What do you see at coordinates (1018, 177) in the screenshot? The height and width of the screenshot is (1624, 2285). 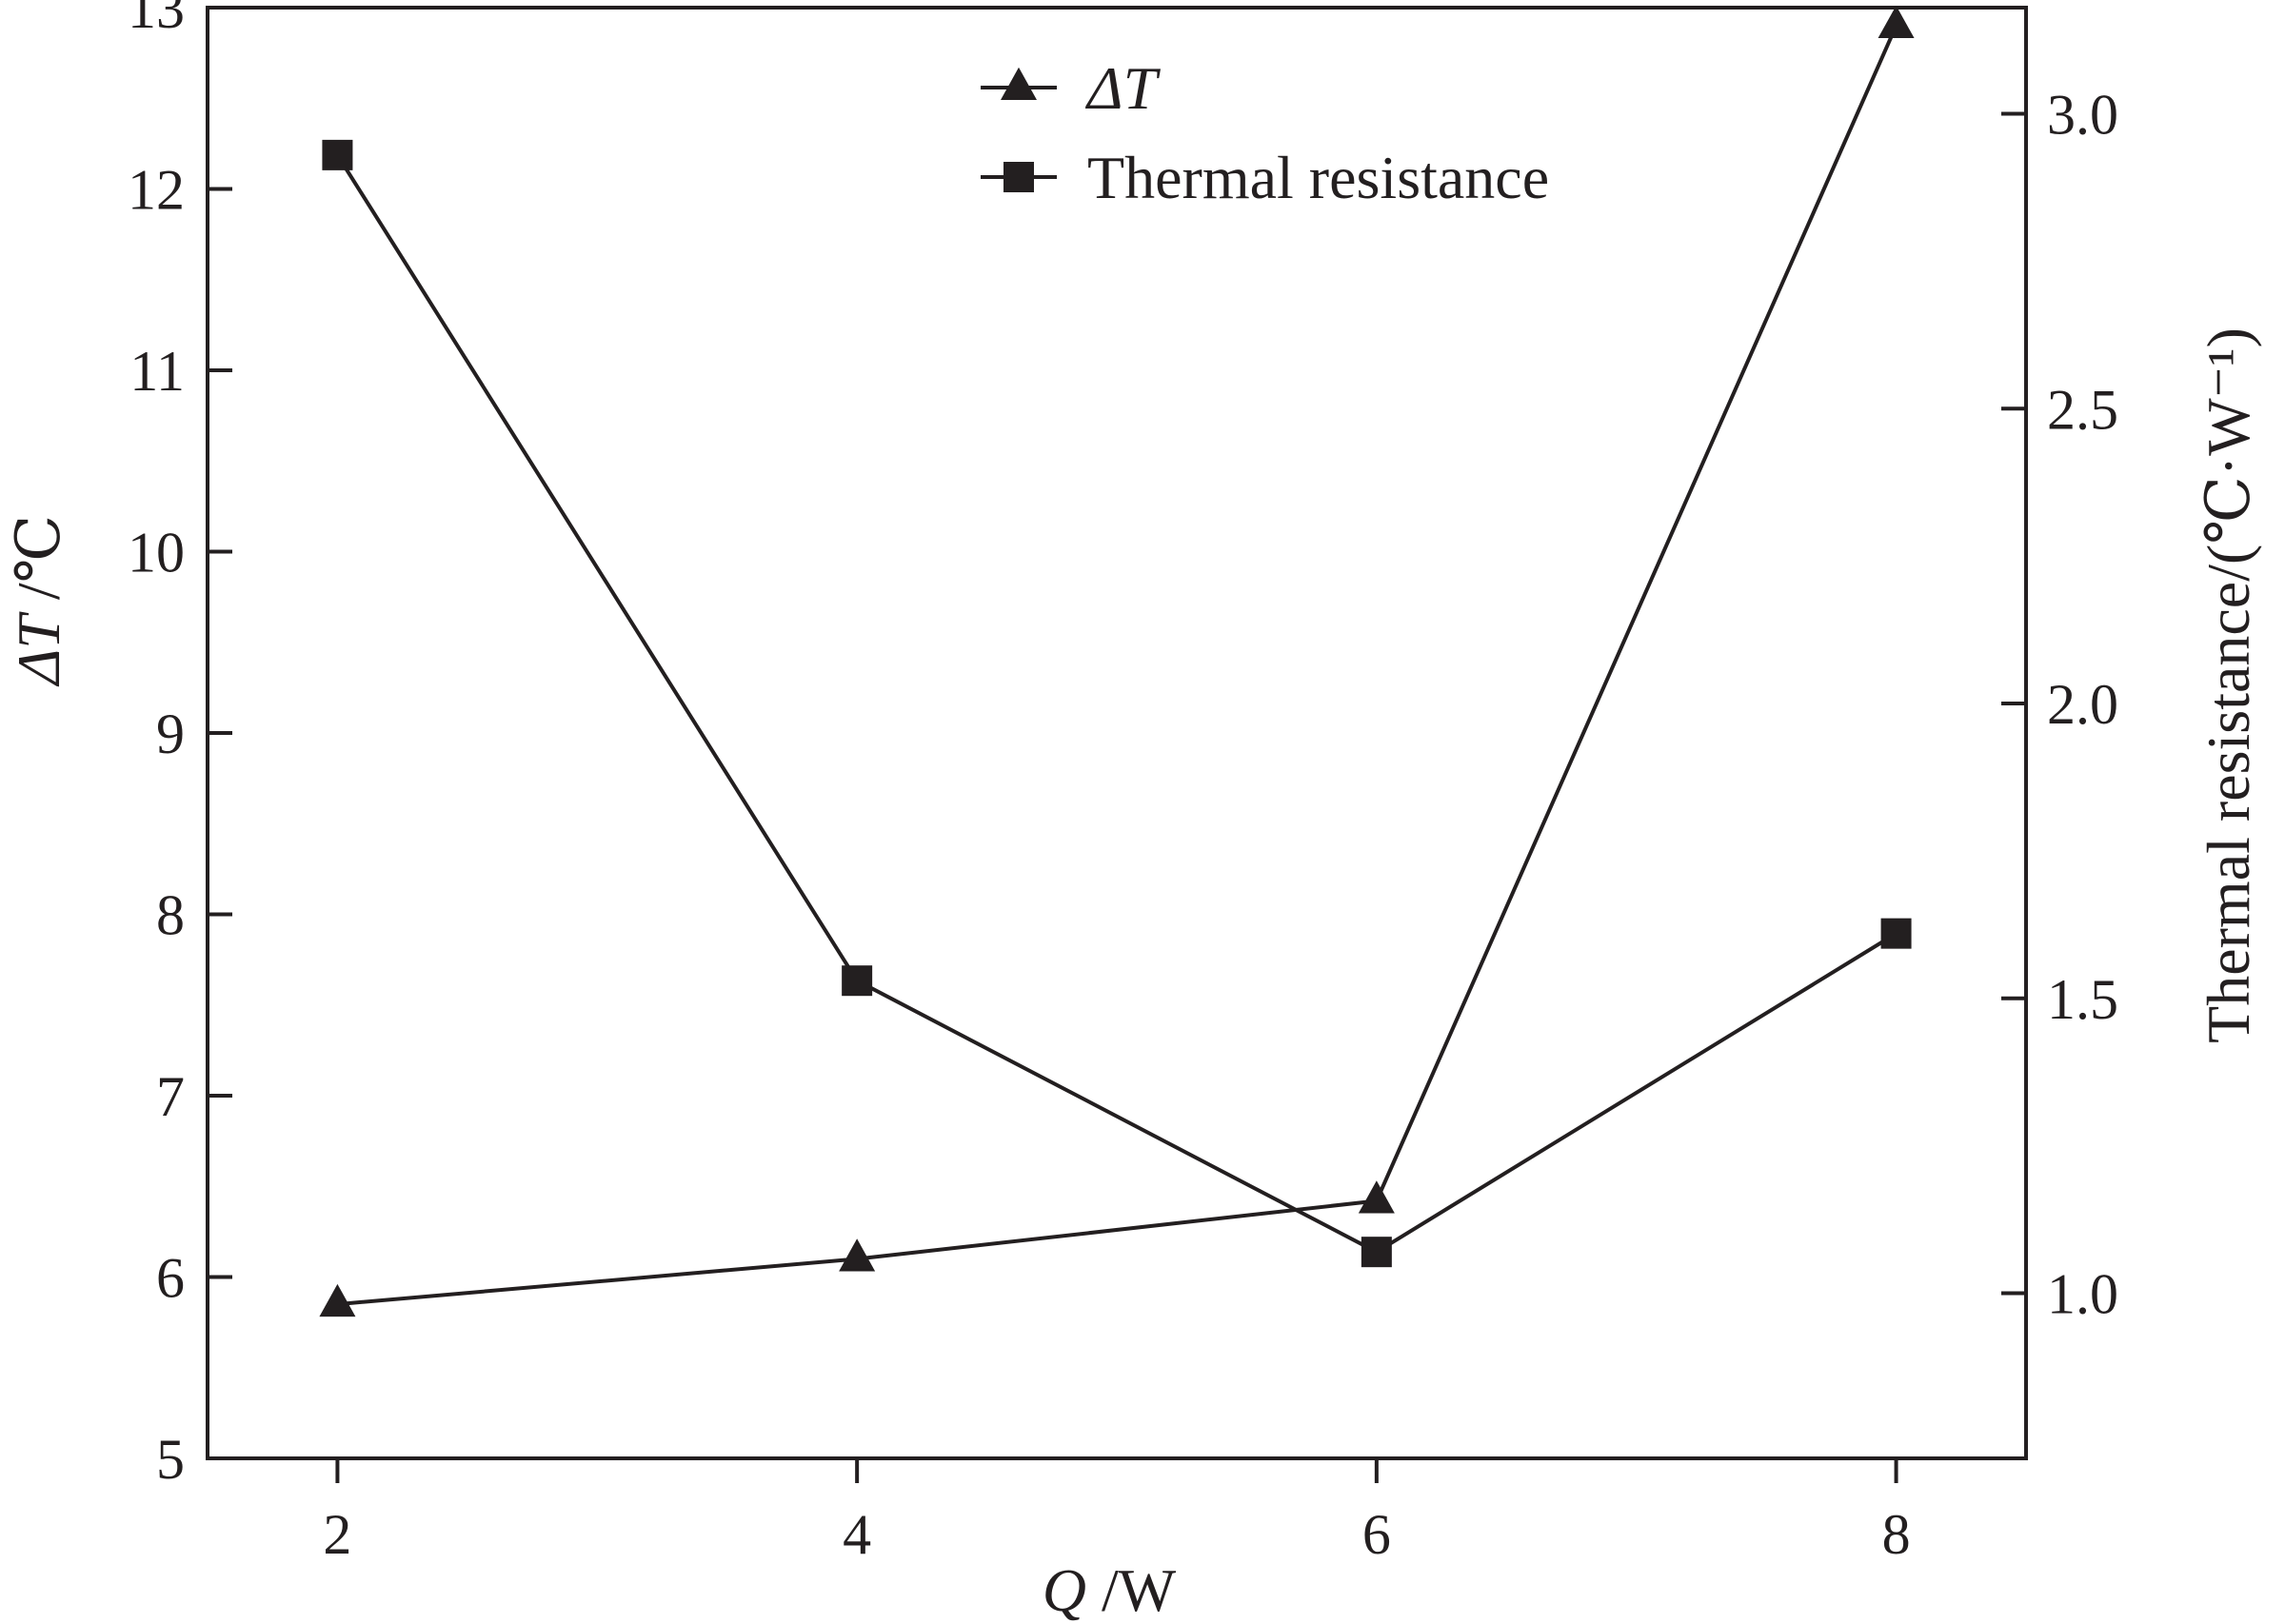 I see `legend-marker-thermal-resistance` at bounding box center [1018, 177].